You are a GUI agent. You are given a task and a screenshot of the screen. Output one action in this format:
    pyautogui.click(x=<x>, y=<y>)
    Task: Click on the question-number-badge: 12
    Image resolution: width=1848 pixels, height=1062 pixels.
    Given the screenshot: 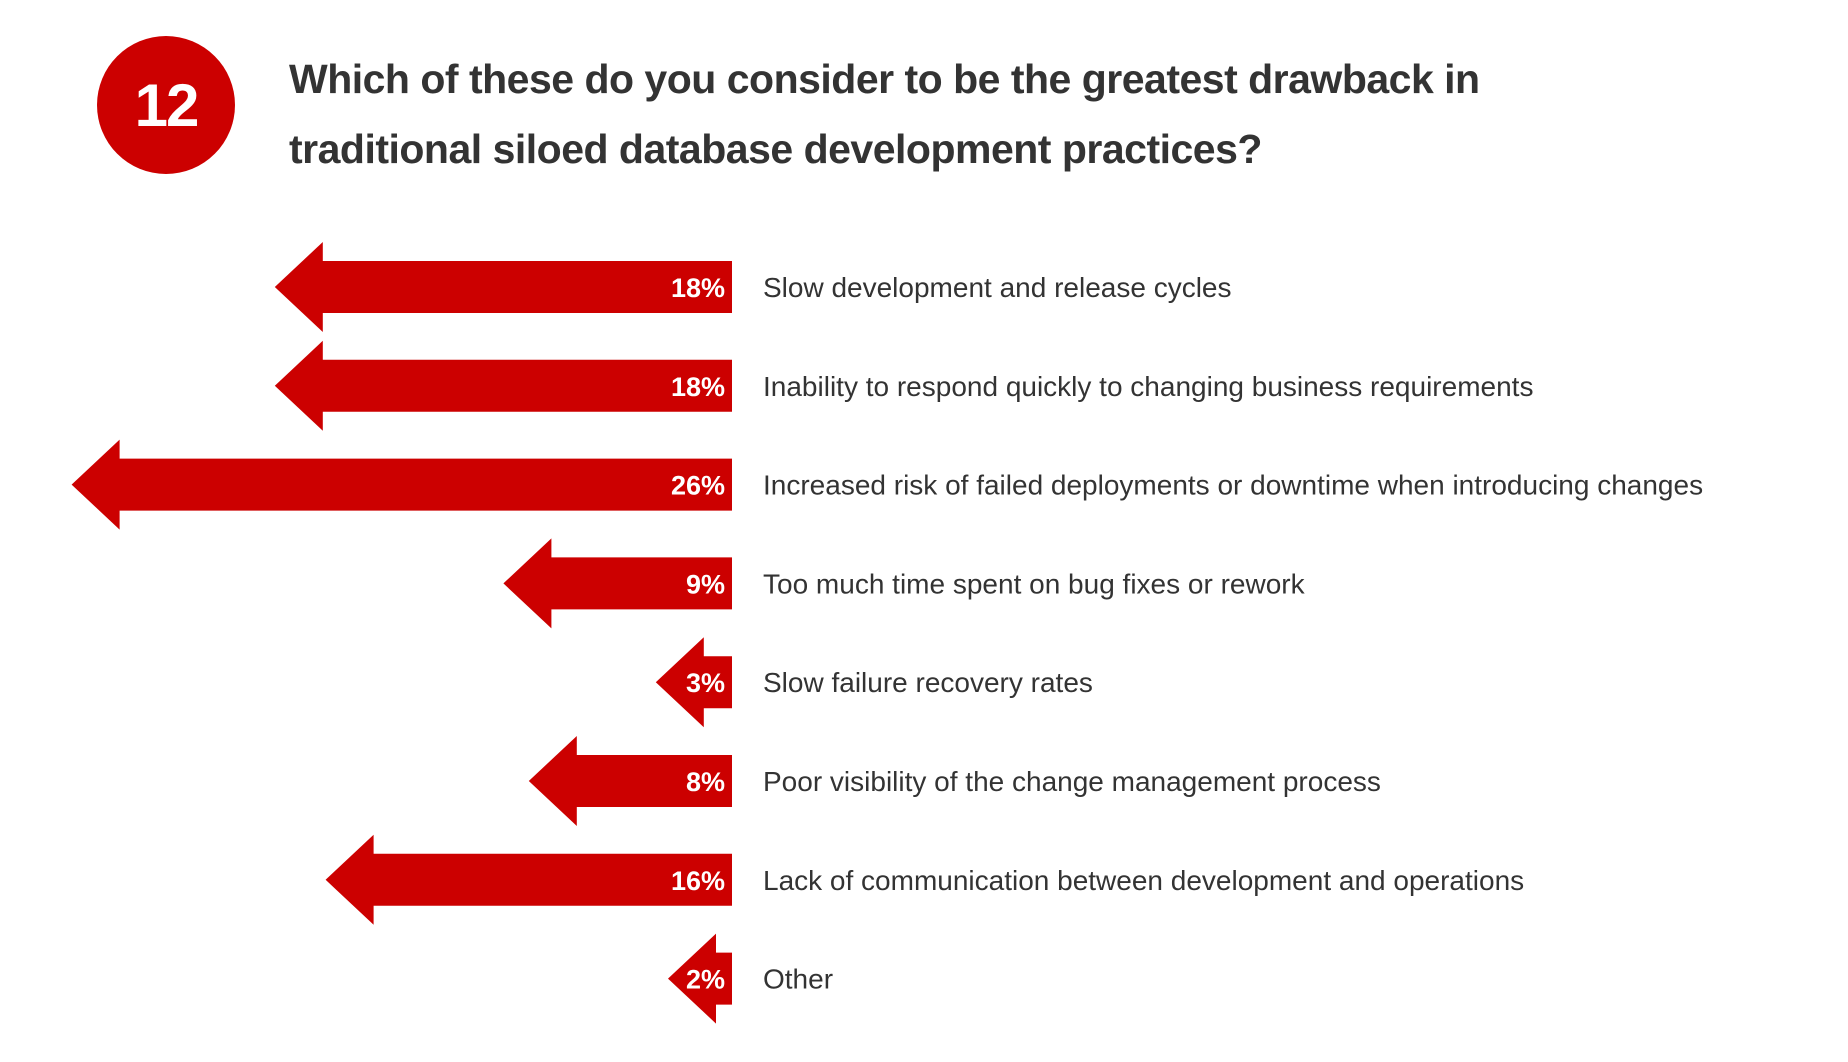 What is the action you would take?
    pyautogui.click(x=166, y=105)
    